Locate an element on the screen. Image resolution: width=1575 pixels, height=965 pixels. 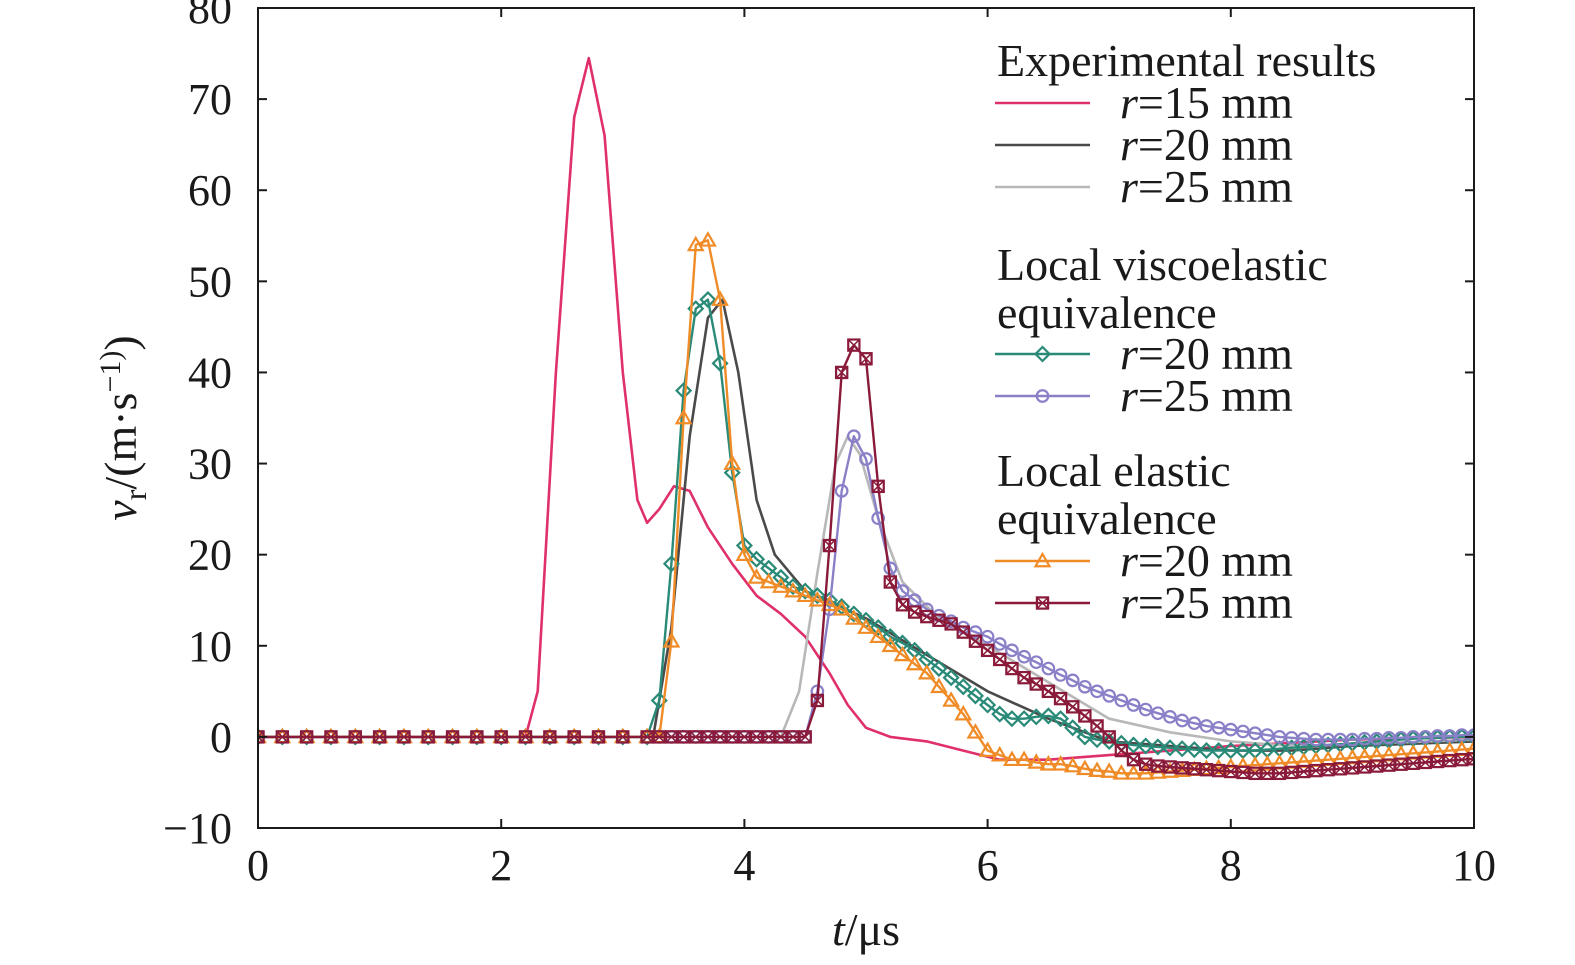
y-tick-label: −10 is located at coordinates (197, 828).